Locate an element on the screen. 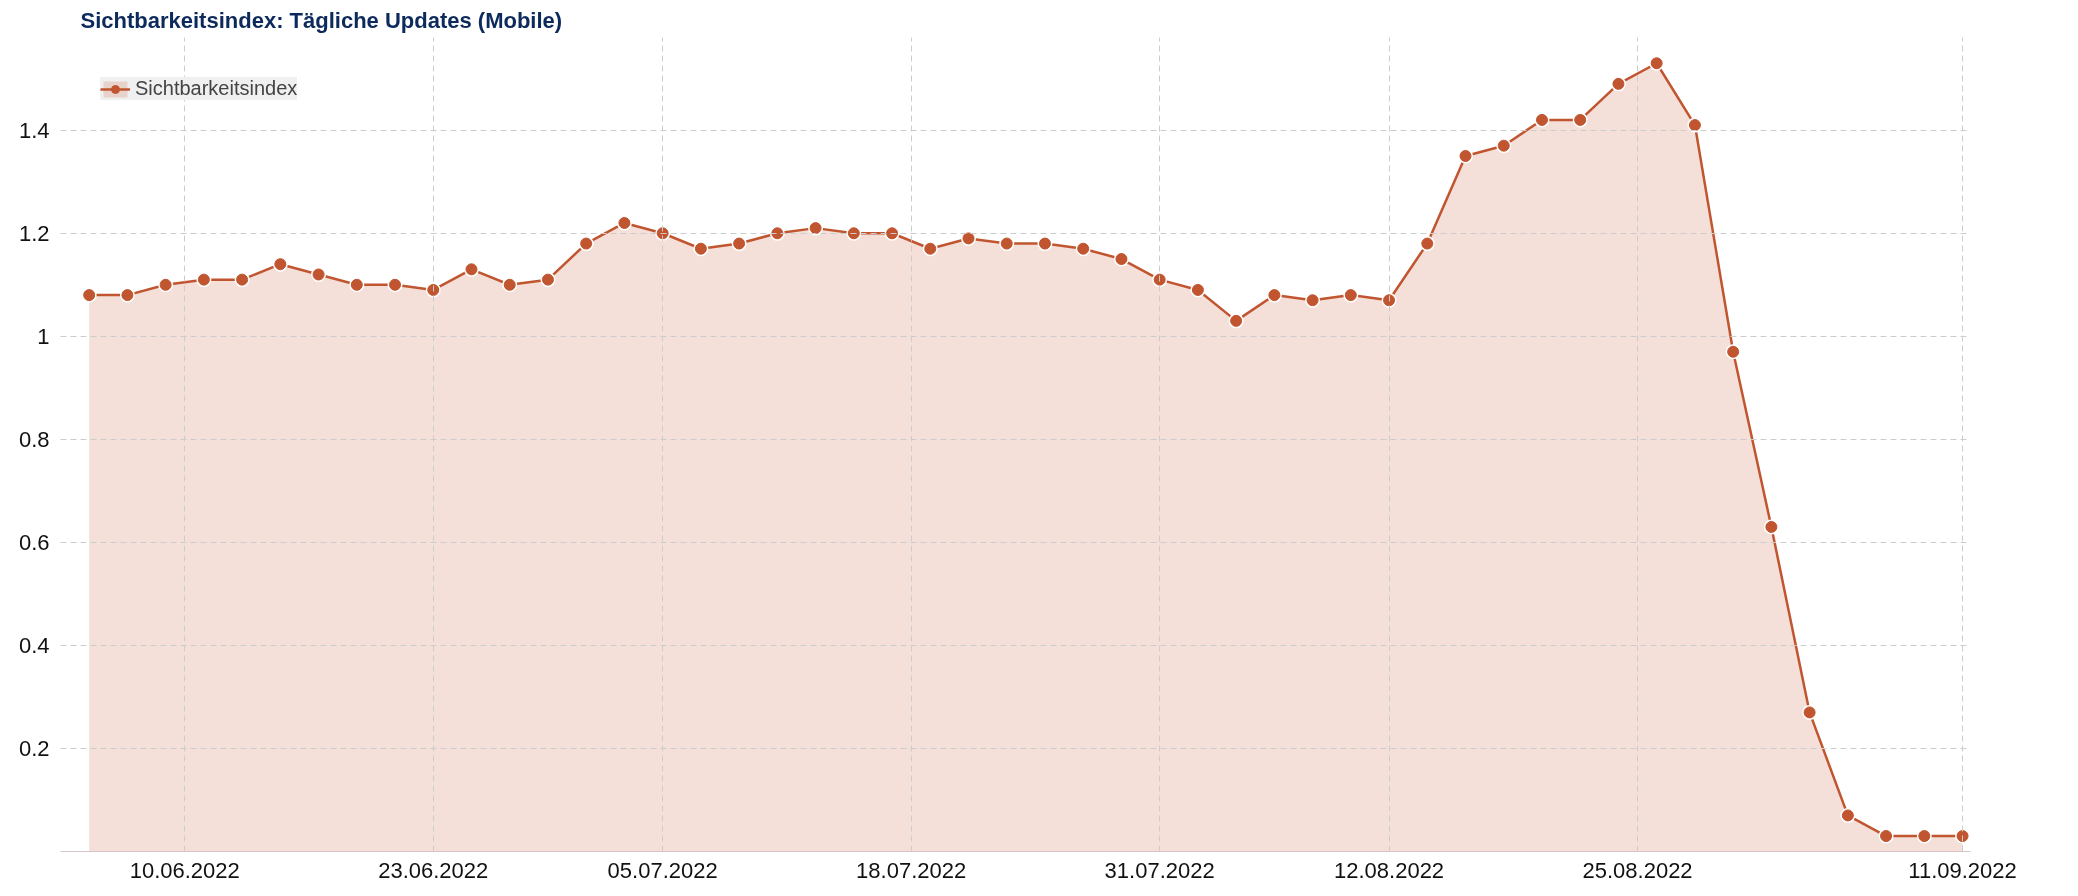 The height and width of the screenshot is (896, 2078). y-tick-label: 0.8 is located at coordinates (34, 439).